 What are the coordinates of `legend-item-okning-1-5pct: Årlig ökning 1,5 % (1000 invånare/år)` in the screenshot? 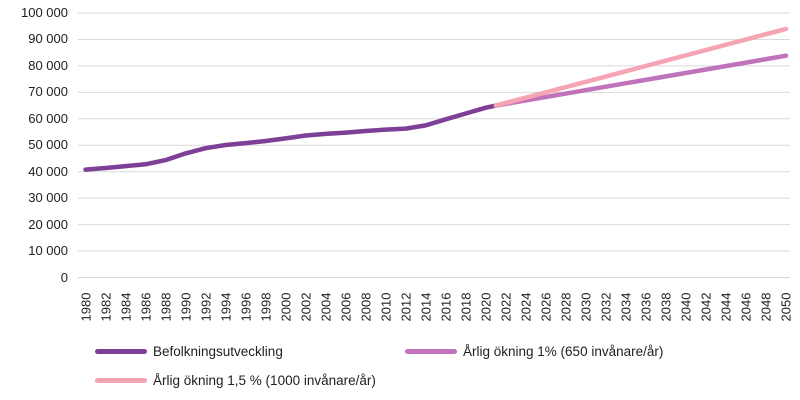 It's located at (235, 380).